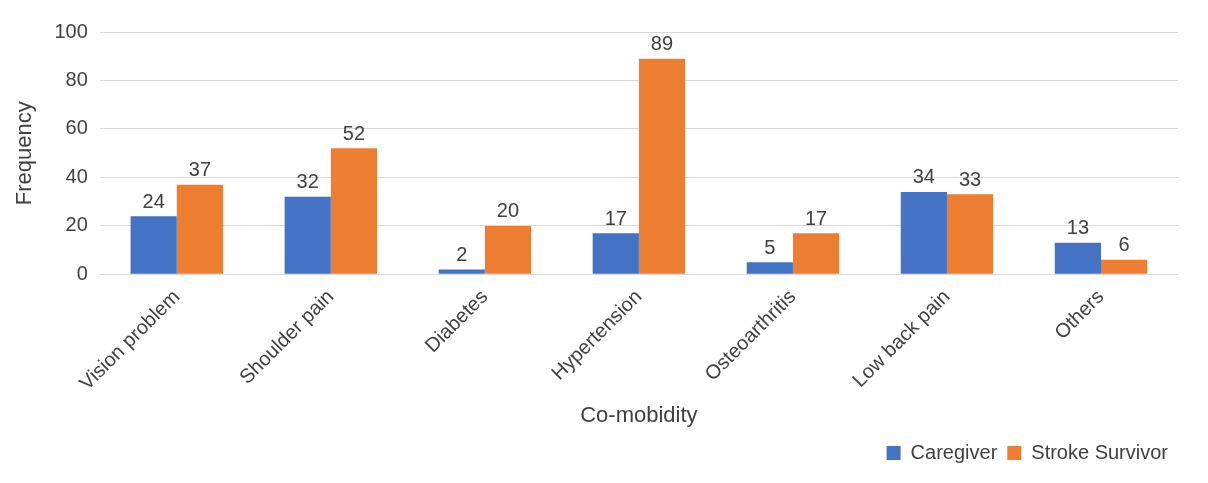 Image resolution: width=1208 pixels, height=483 pixels. Describe the element at coordinates (76, 78) in the screenshot. I see `y-tick-label: 80` at that location.